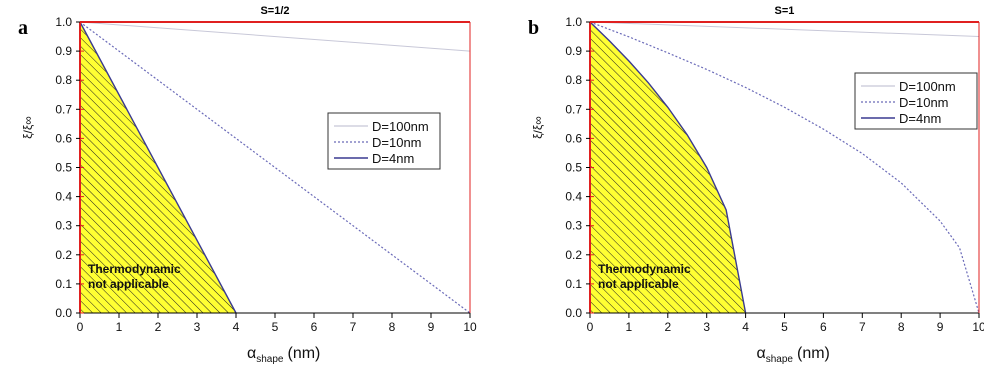 The image size is (984, 372). What do you see at coordinates (23, 28) in the screenshot?
I see `panel-letter: a` at bounding box center [23, 28].